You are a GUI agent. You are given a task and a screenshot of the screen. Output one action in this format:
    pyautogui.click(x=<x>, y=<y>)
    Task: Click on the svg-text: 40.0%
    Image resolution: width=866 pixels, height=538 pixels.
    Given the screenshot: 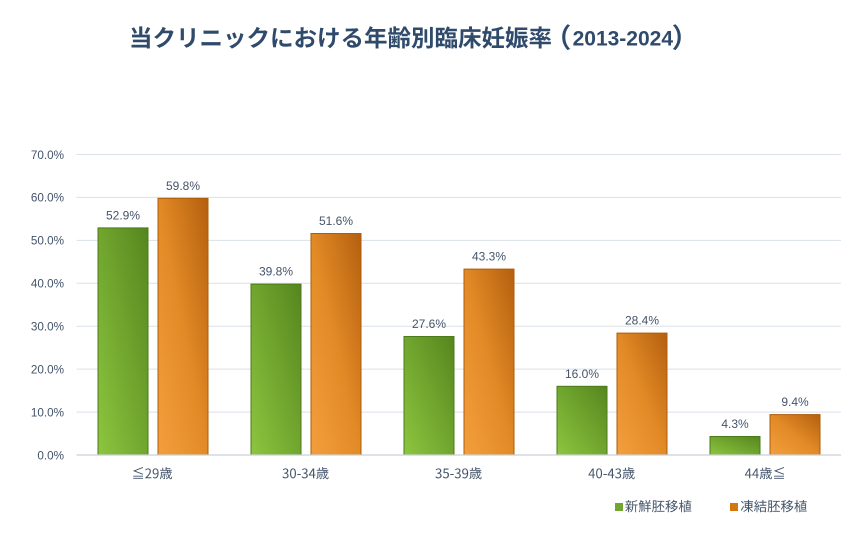 What is the action you would take?
    pyautogui.click(x=47, y=284)
    